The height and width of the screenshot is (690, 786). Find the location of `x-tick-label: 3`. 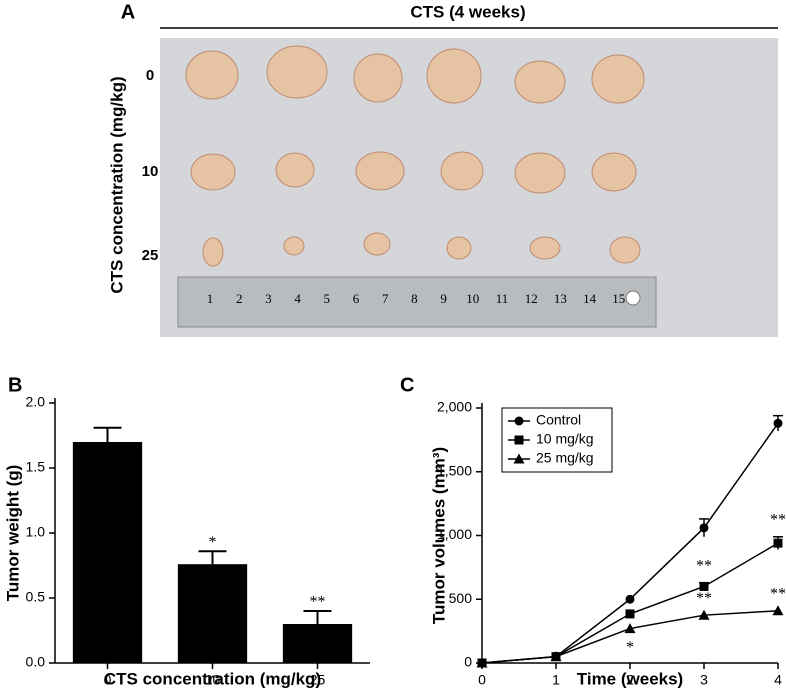

x-tick-label: 3 is located at coordinates (704, 680).